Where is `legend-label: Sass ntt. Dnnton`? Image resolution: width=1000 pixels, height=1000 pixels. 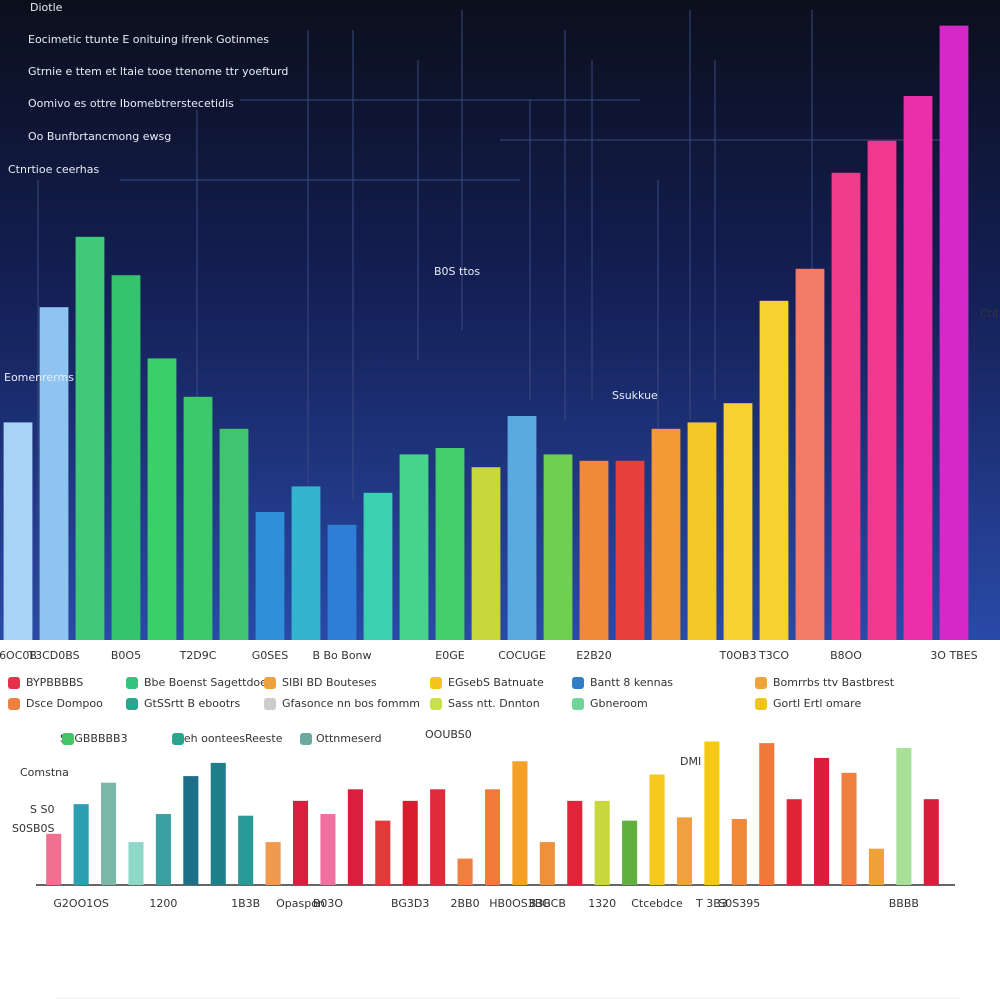
legend-label: Sass ntt. Dnnton is located at coordinates (494, 703).